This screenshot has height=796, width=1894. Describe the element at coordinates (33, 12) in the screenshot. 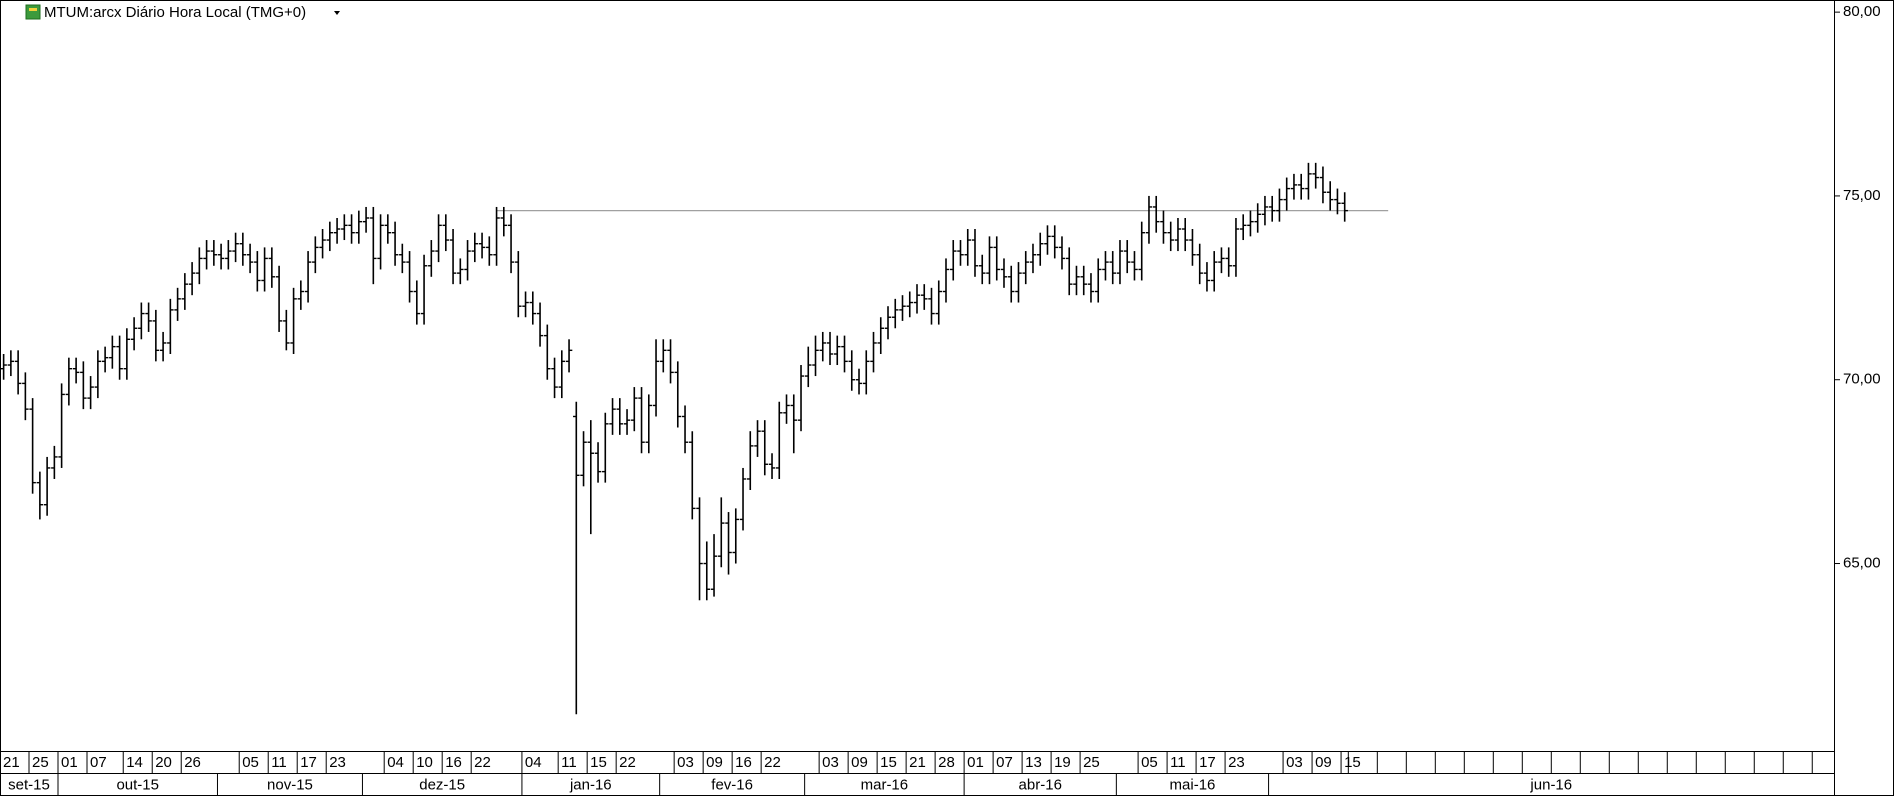

I see `symbol-icon` at that location.